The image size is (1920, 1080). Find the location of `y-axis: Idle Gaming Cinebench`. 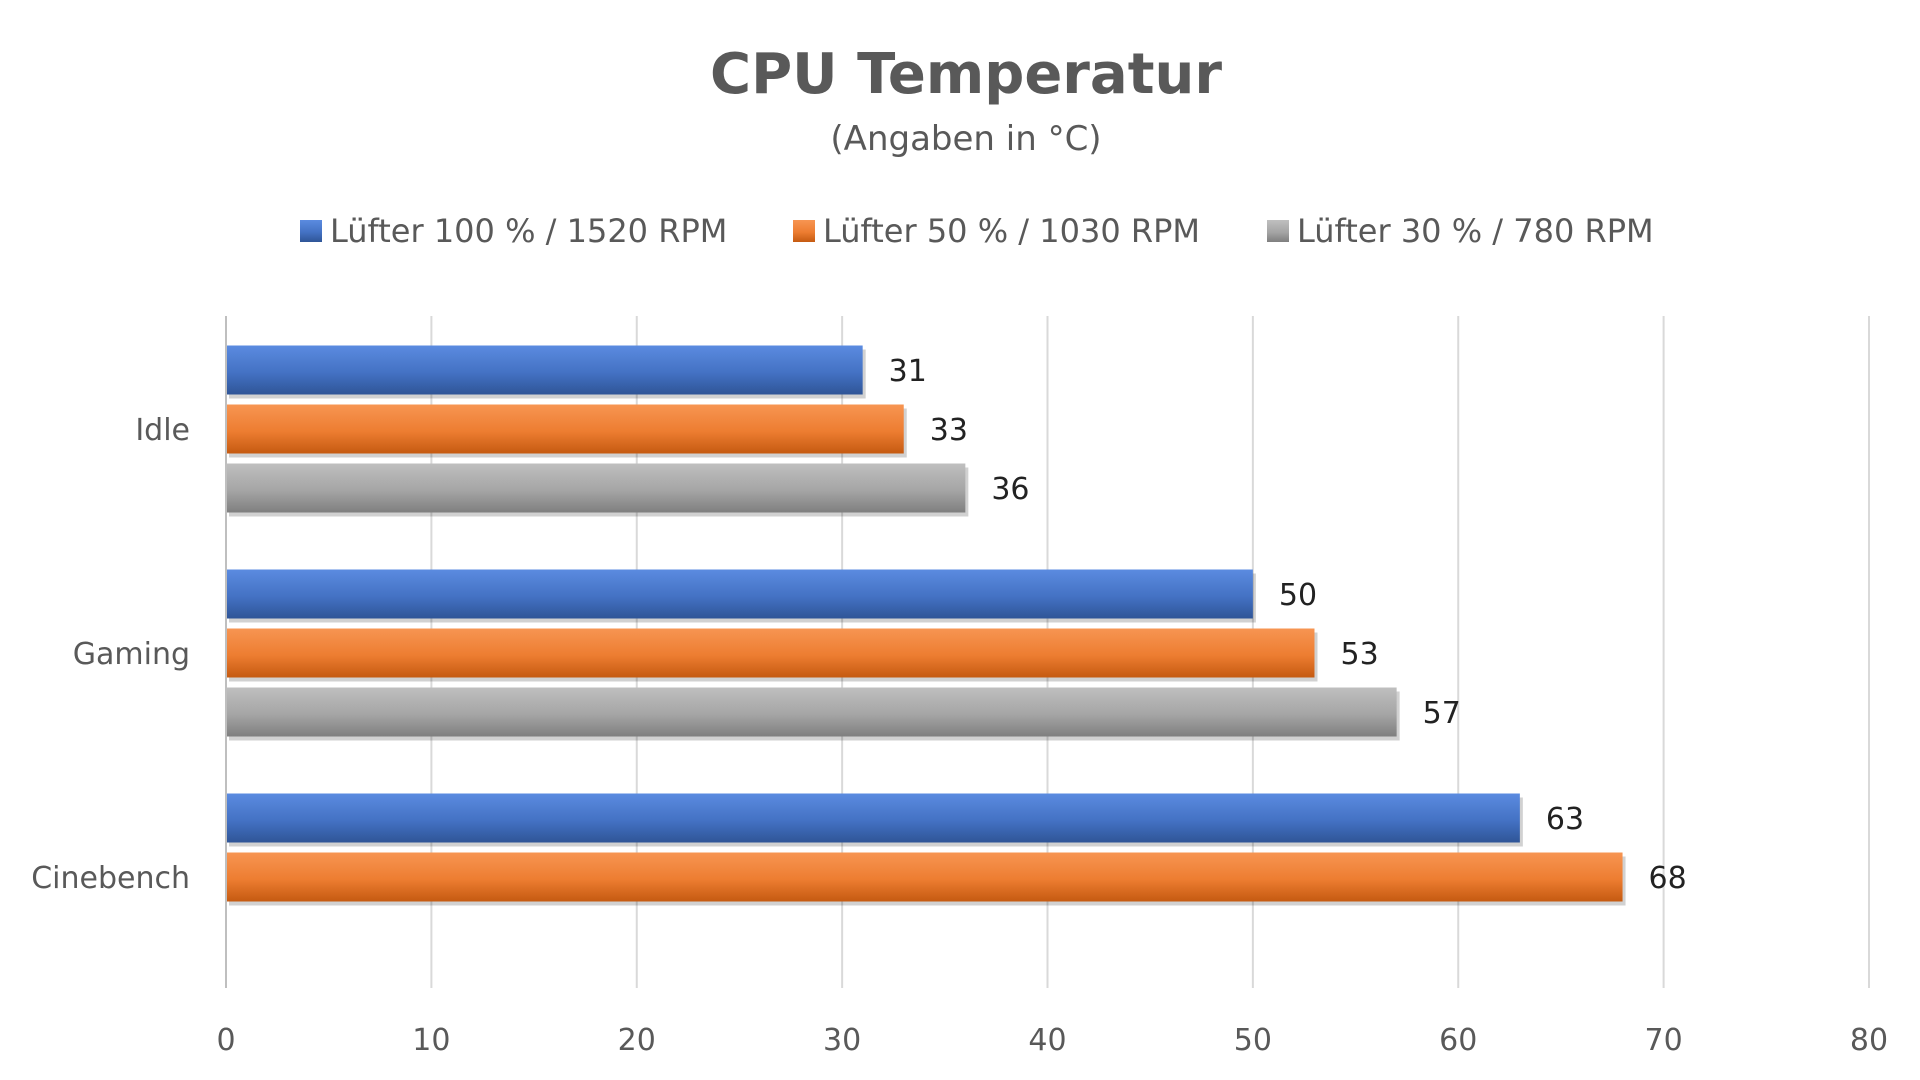

y-axis: Idle Gaming Cinebench is located at coordinates (129, 652).